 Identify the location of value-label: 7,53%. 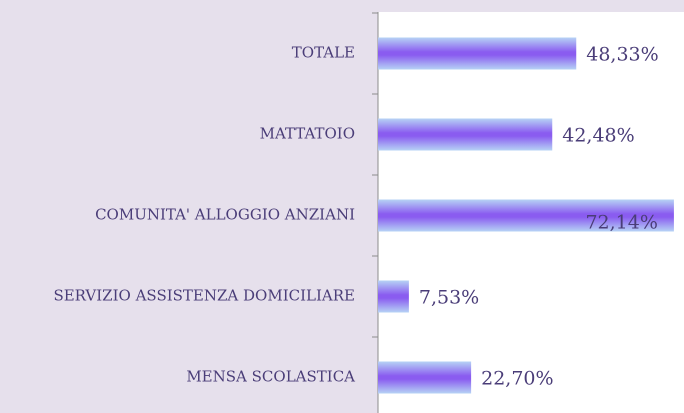
(449, 298).